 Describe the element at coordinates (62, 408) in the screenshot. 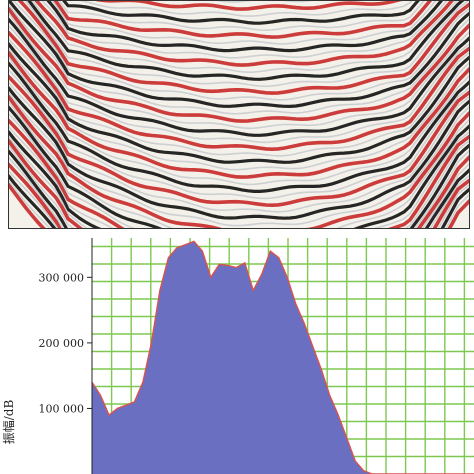

I see `y-tick-label: 100 000` at that location.